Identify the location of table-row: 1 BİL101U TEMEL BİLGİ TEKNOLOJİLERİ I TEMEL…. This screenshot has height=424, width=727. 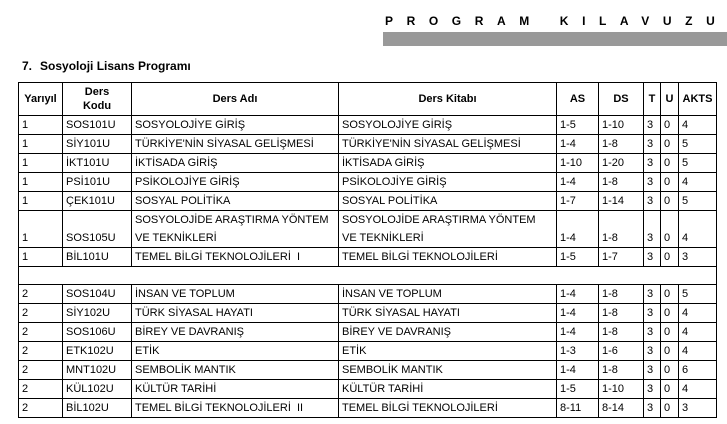
(367, 257).